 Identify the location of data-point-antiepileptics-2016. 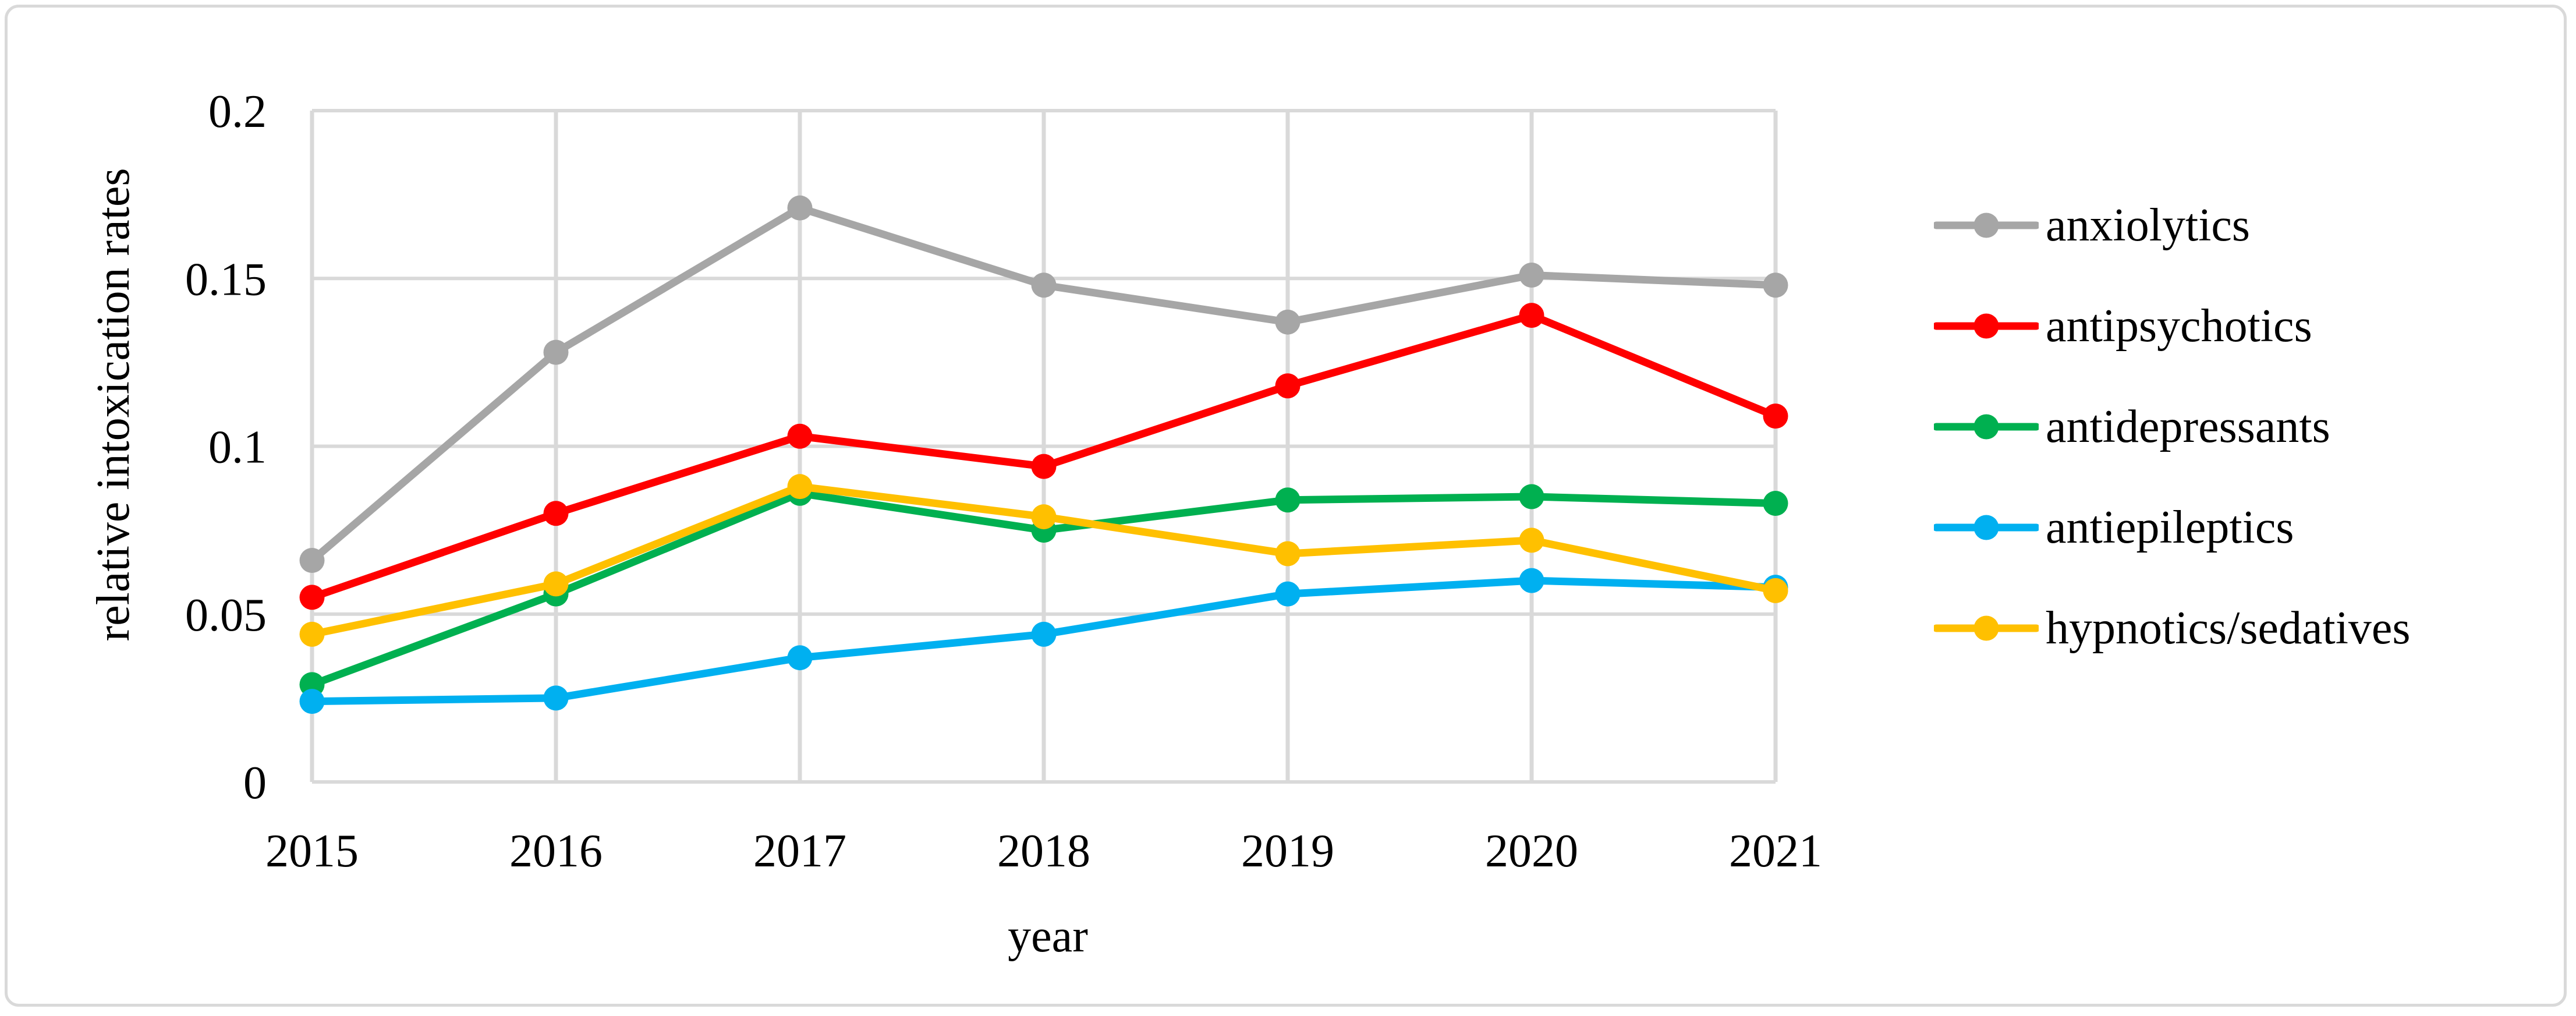
(556, 698).